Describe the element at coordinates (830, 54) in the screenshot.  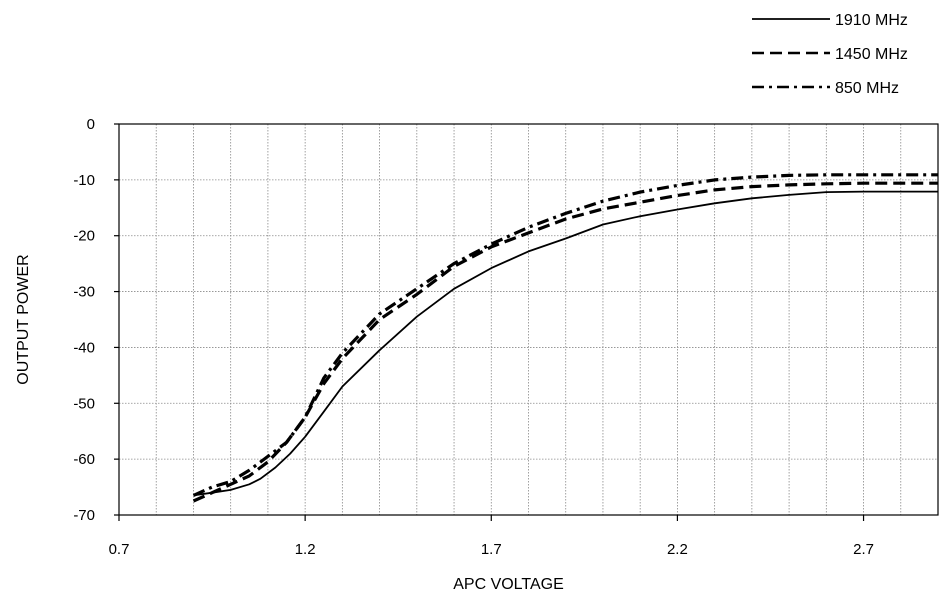
I see `legend: 1910 MHz 1450 MHz 850 MHz` at that location.